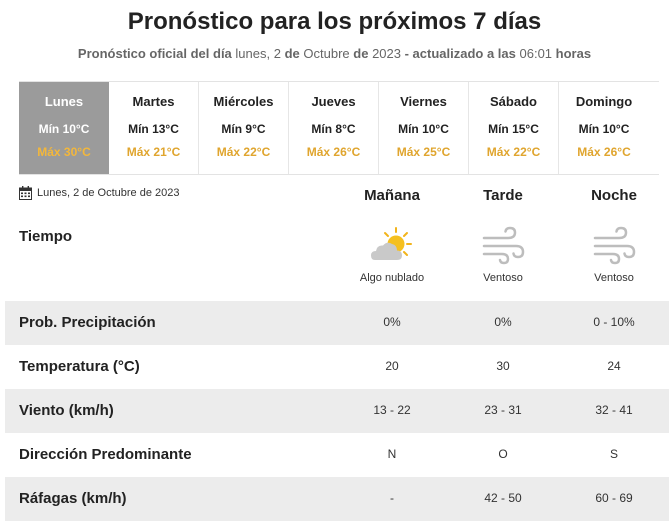  What do you see at coordinates (614, 366) in the screenshot?
I see `row-value: 24` at bounding box center [614, 366].